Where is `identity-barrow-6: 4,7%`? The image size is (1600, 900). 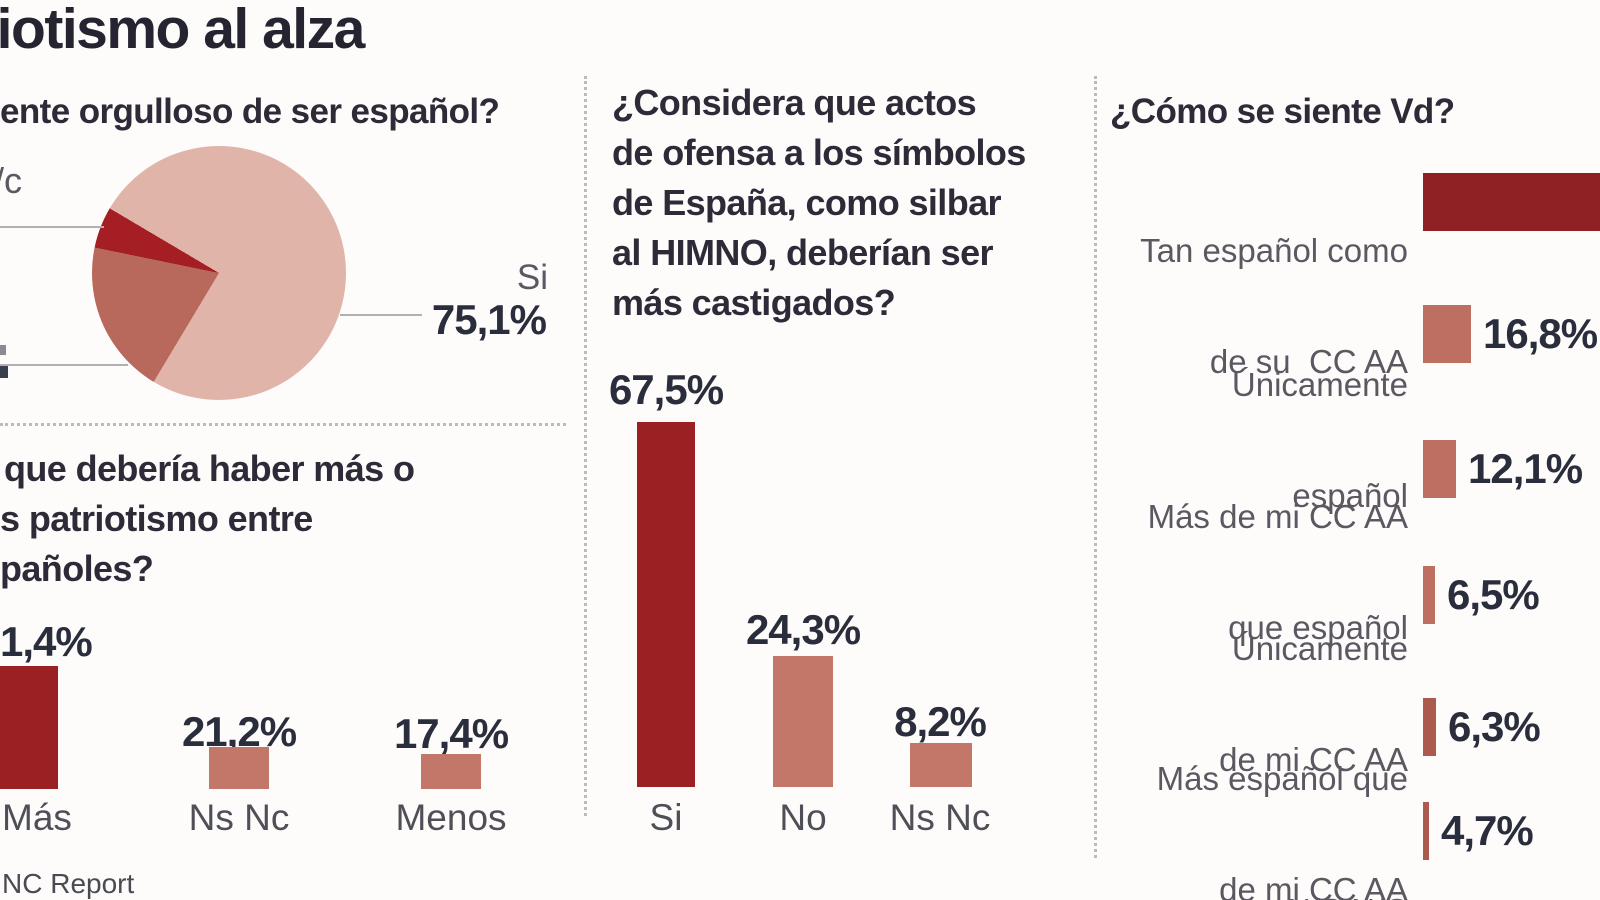 identity-barrow-6: 4,7% is located at coordinates (1478, 831).